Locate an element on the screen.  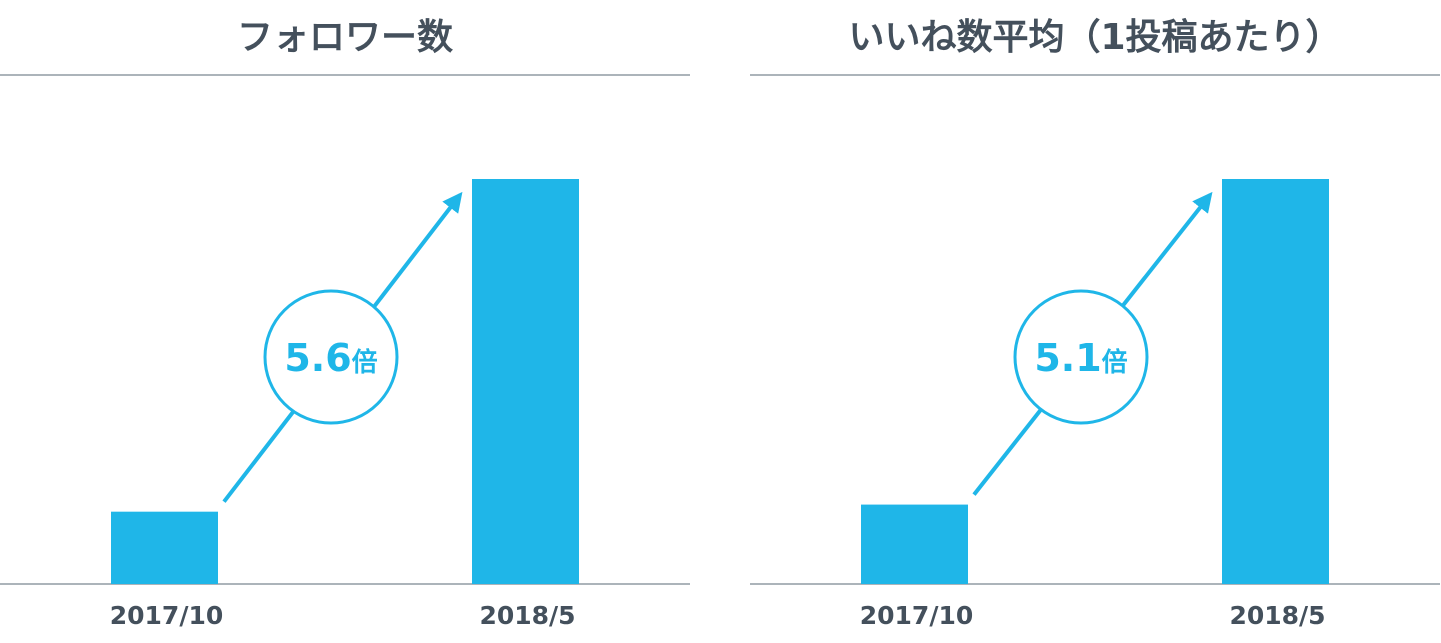
growth-multiplier-value: 5.6 is located at coordinates (317, 358).